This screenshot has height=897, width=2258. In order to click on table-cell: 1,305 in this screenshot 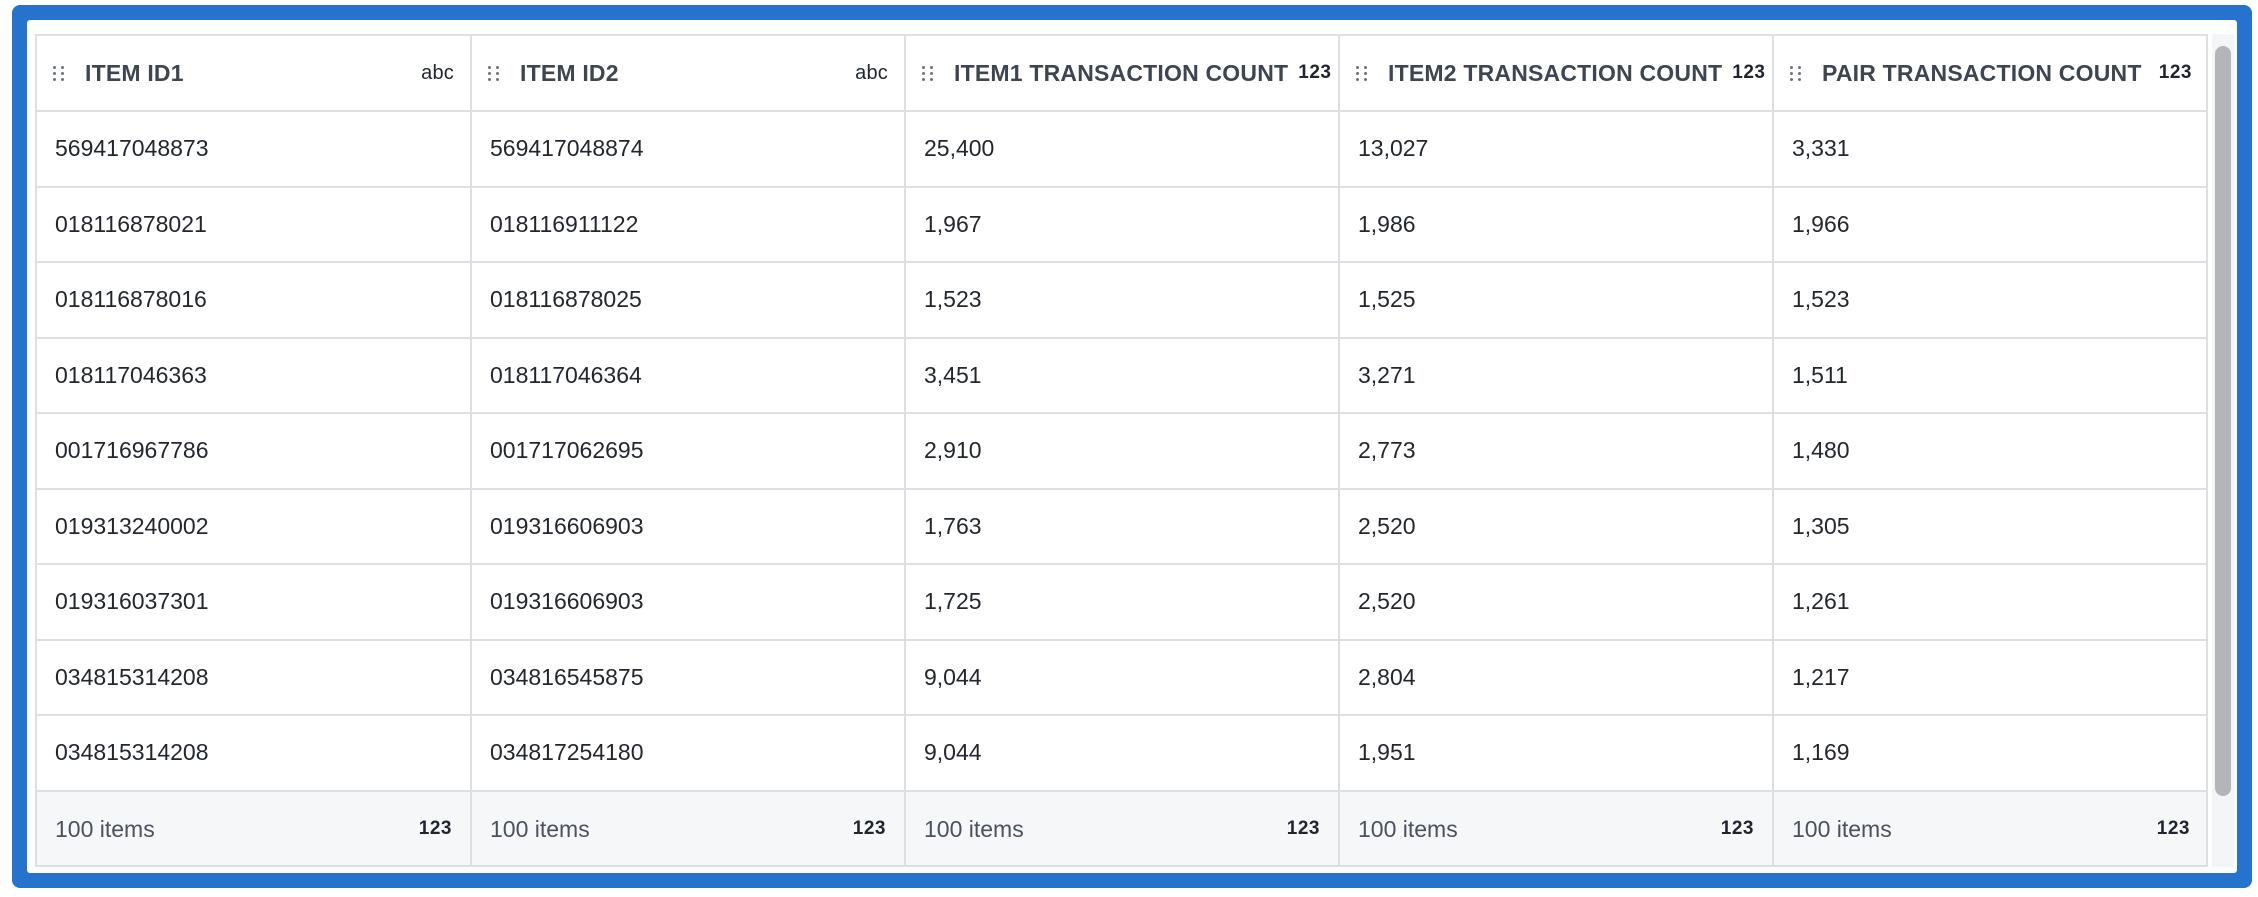, I will do `click(1989, 526)`.